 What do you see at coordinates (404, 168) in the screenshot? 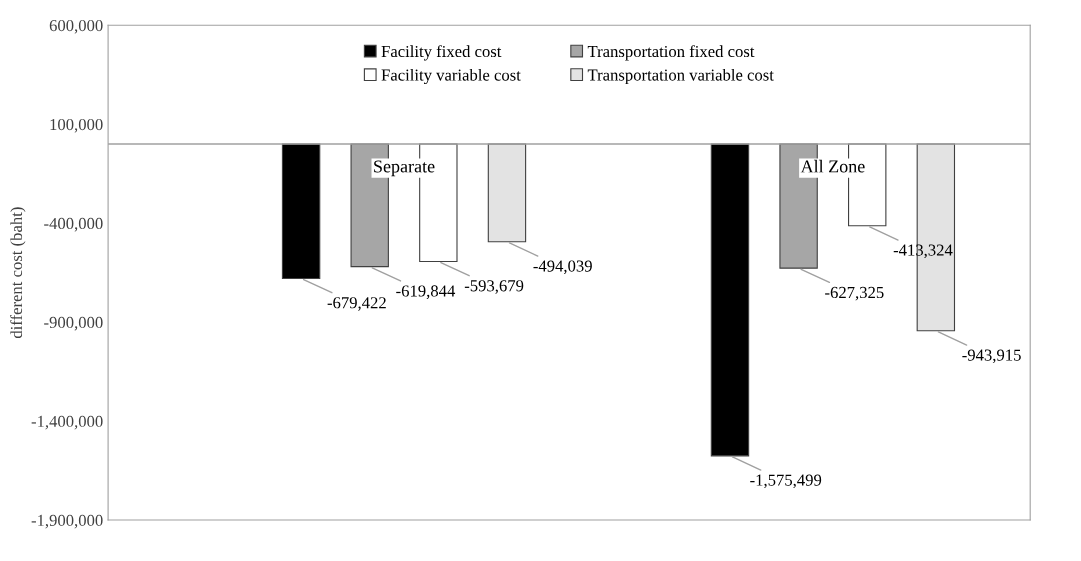
I see `x-tick-label: Separate` at bounding box center [404, 168].